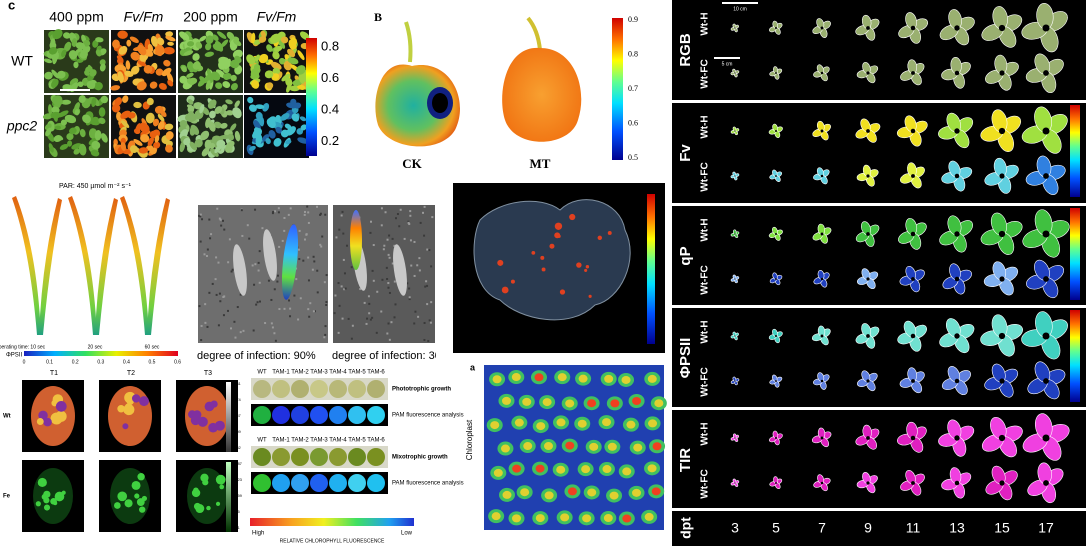 The width and height of the screenshot is (1086, 546). Describe the element at coordinates (208, 373) in the screenshot. I see `column-header: T3` at that location.